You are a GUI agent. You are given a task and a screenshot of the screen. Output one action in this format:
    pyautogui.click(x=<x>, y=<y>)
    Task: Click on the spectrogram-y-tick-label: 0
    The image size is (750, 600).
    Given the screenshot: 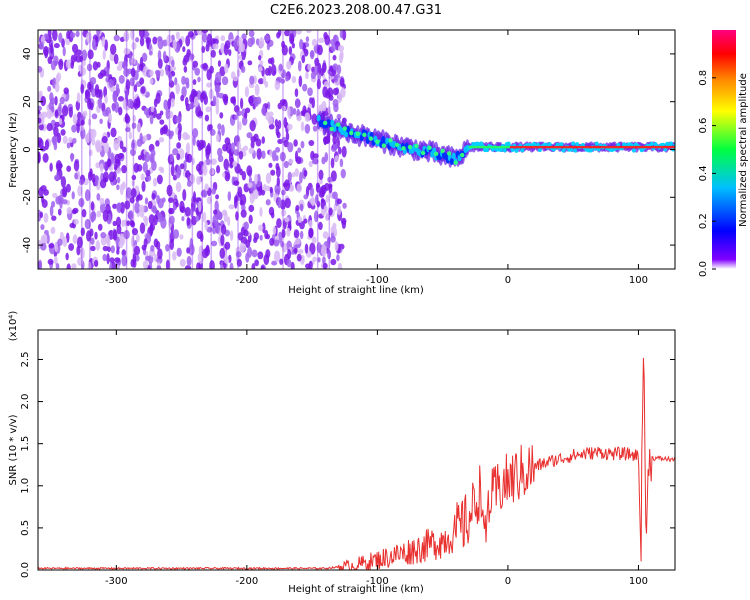 What is the action you would take?
    pyautogui.click(x=27, y=149)
    